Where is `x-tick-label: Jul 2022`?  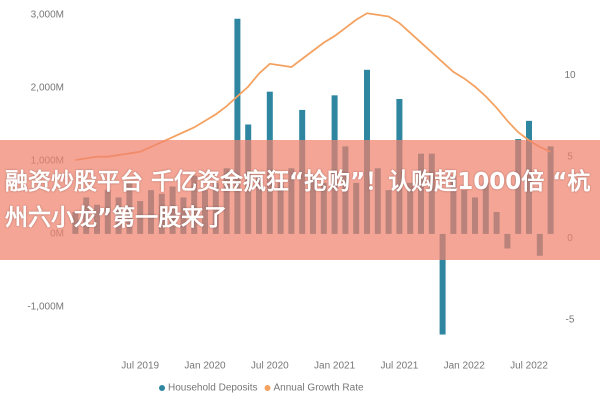
x-tick-label: Jul 2022 is located at coordinates (529, 366).